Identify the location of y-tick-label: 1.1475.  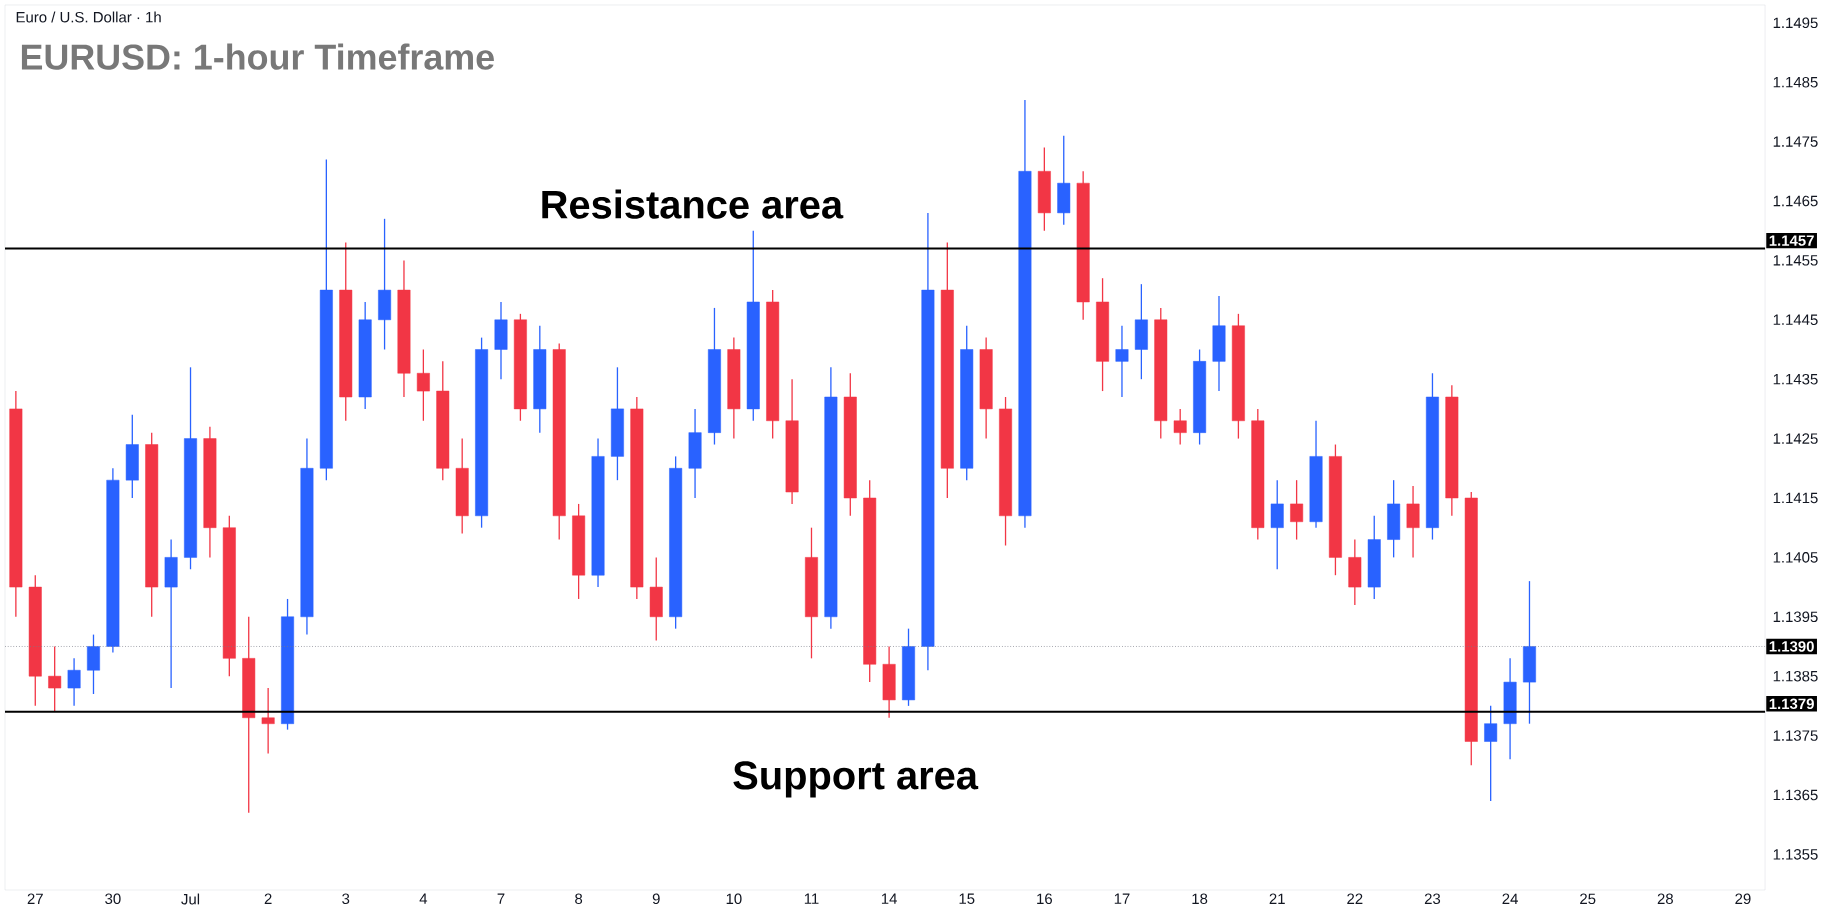
(1795, 141).